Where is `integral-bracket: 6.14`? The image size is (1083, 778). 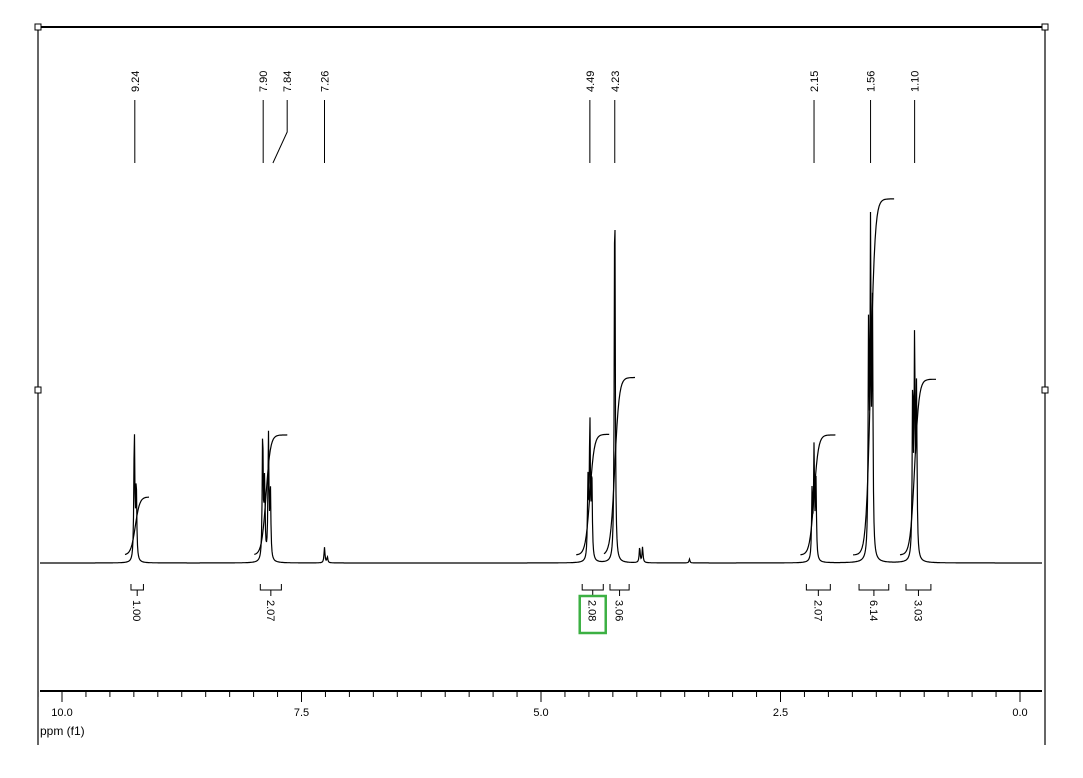
integral-bracket: 6.14 is located at coordinates (874, 602).